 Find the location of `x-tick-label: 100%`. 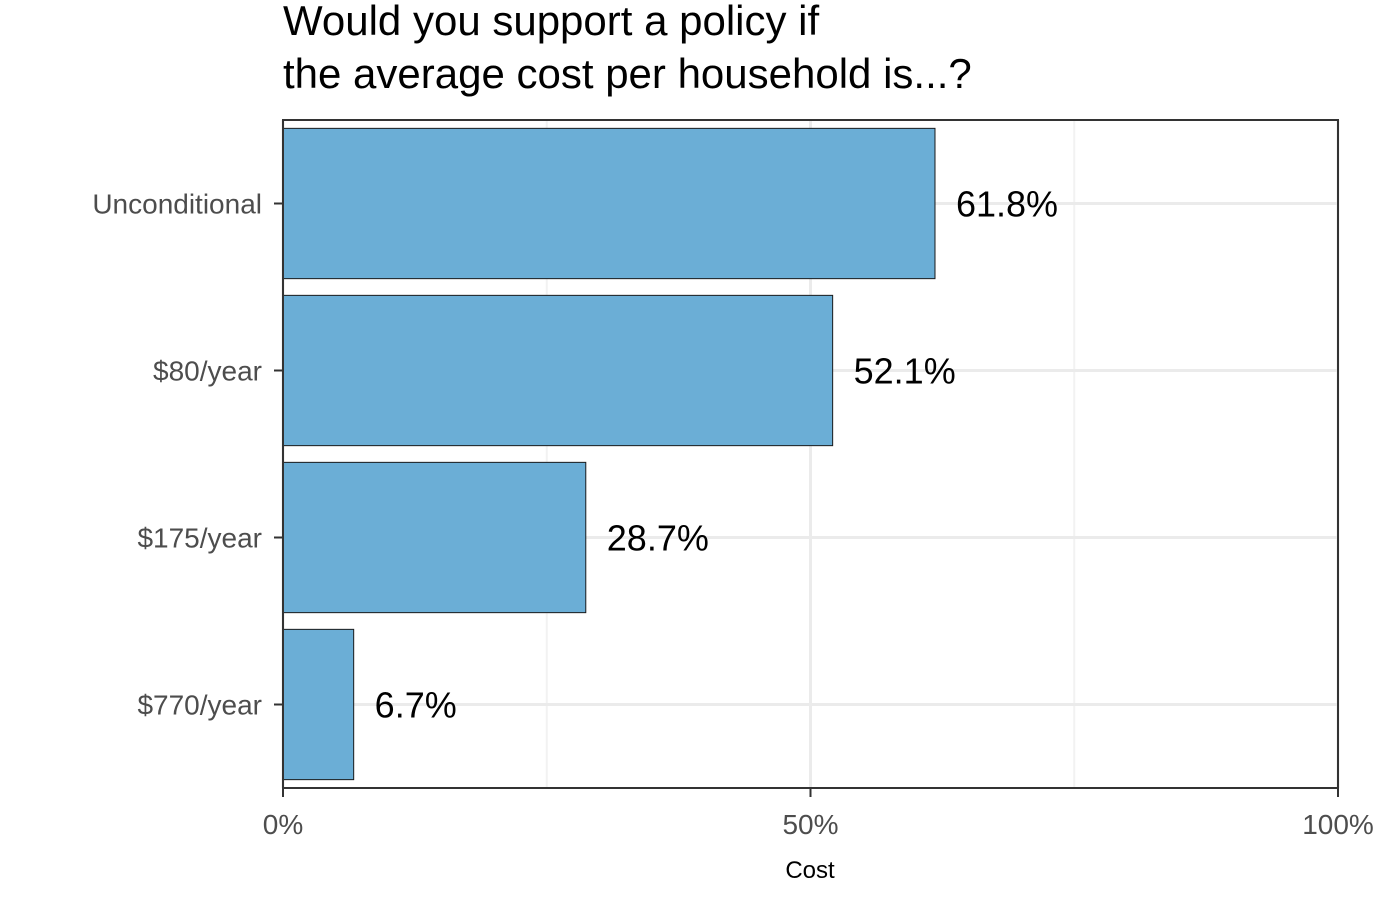

x-tick-label: 100% is located at coordinates (1338, 824).